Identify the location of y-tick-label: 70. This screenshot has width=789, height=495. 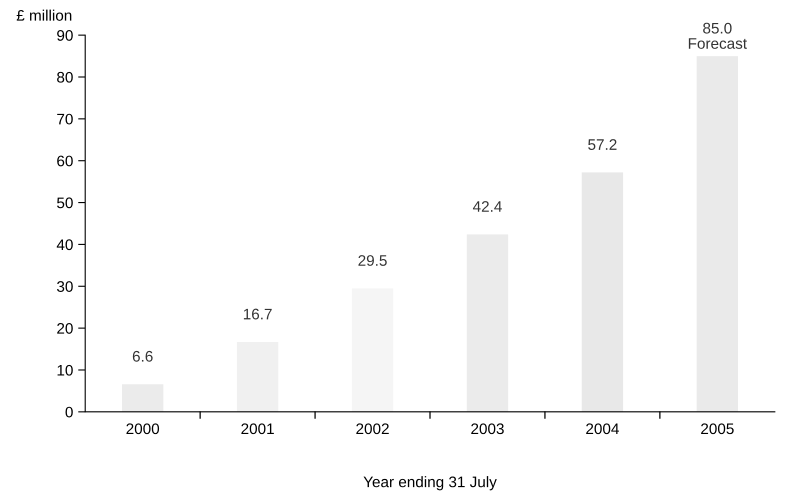
(65, 119).